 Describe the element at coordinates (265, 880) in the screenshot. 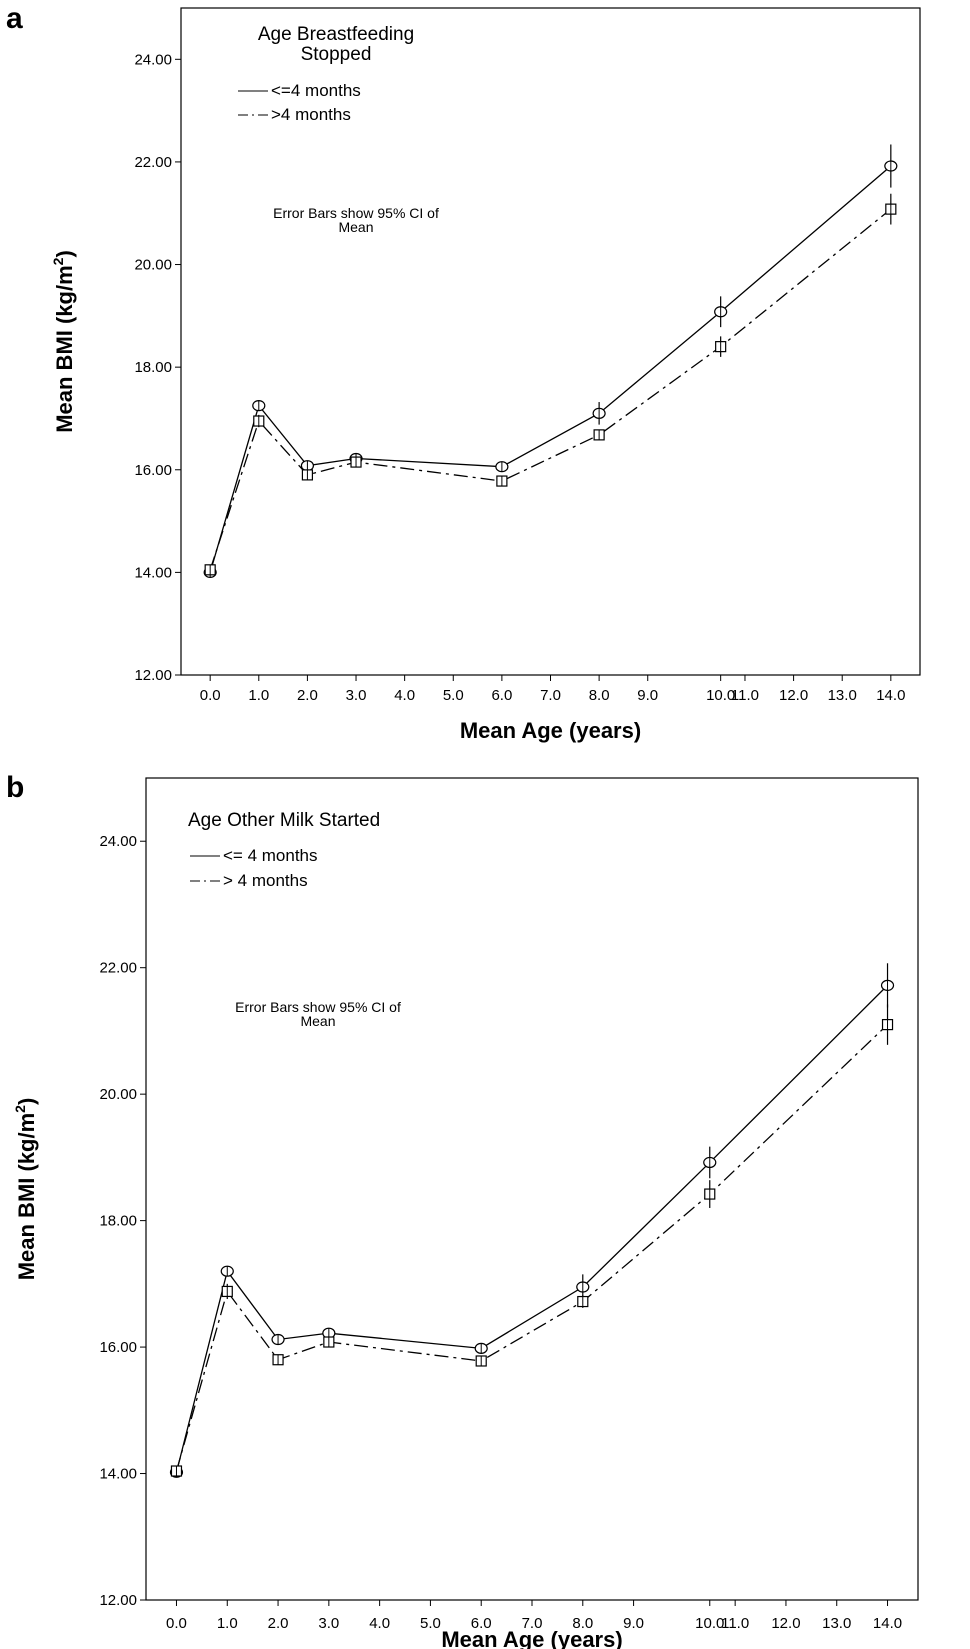

I see `legend-entry-label: > 4 months` at that location.